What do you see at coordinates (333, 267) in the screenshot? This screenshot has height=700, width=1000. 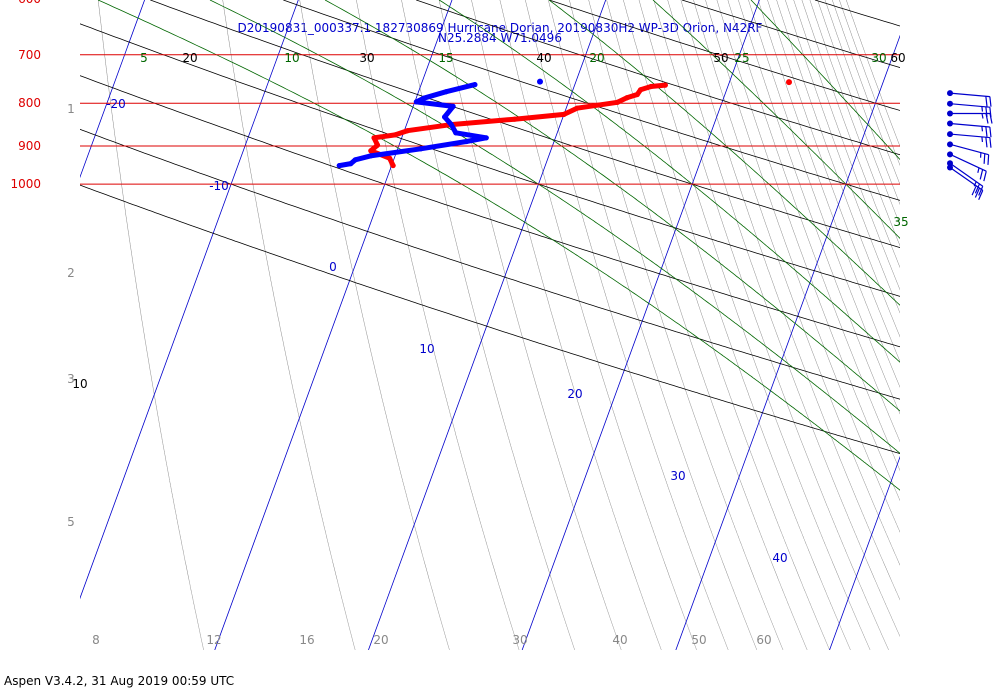 I see `isotherm-label: 0` at bounding box center [333, 267].